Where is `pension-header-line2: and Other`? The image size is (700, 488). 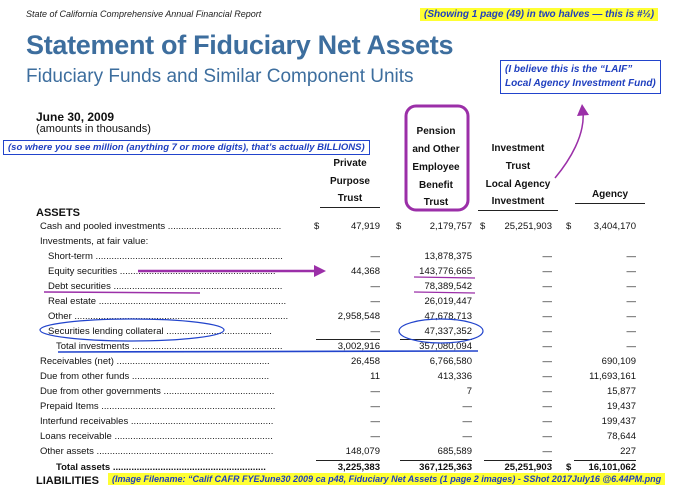 pension-header-line2: and Other is located at coordinates (436, 149).